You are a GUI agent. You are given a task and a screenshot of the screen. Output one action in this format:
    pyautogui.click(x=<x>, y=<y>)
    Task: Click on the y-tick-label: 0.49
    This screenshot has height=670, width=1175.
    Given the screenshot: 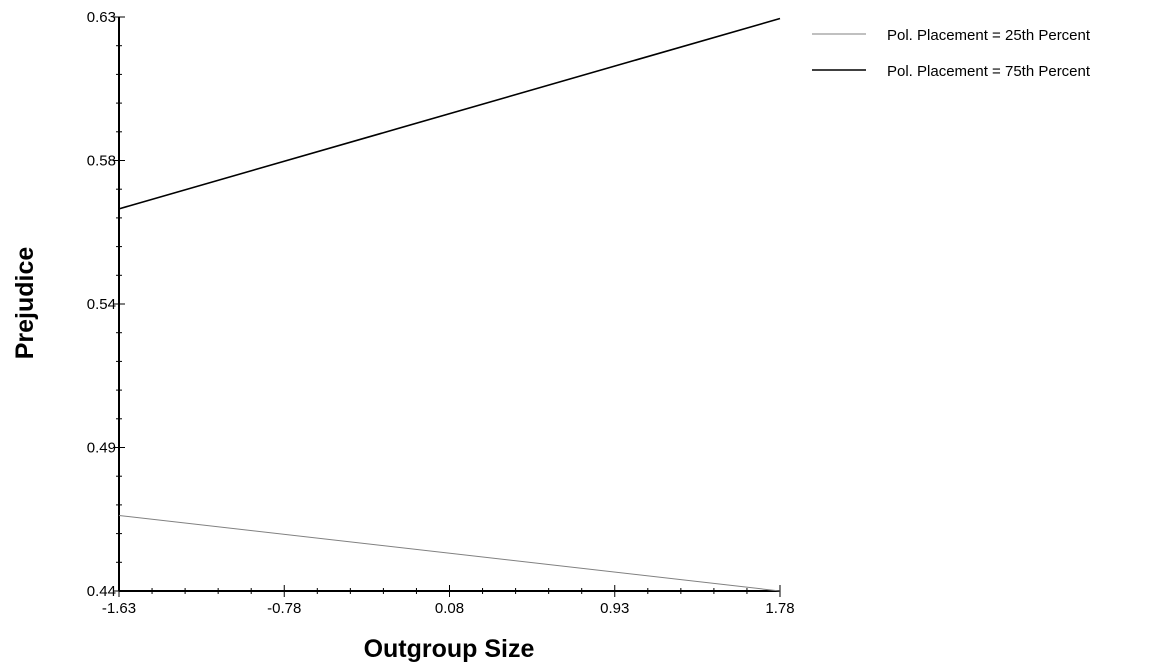 What is the action you would take?
    pyautogui.click(x=101, y=448)
    